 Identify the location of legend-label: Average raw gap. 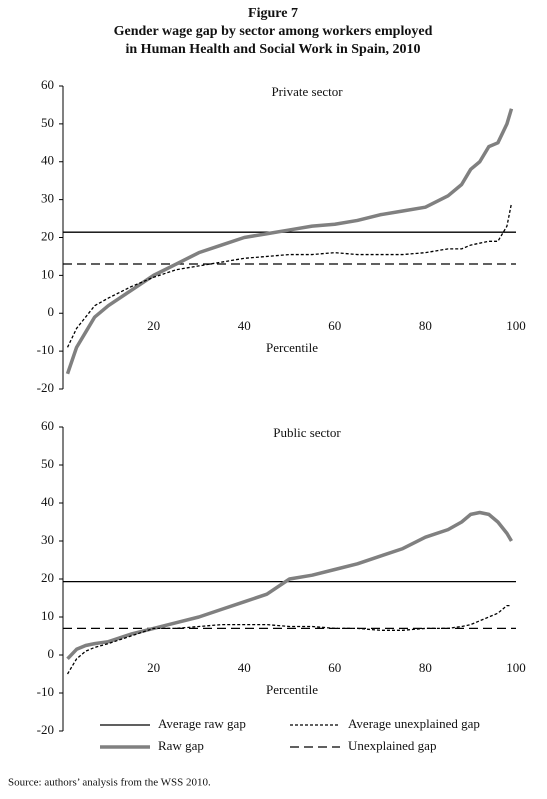
(202, 723).